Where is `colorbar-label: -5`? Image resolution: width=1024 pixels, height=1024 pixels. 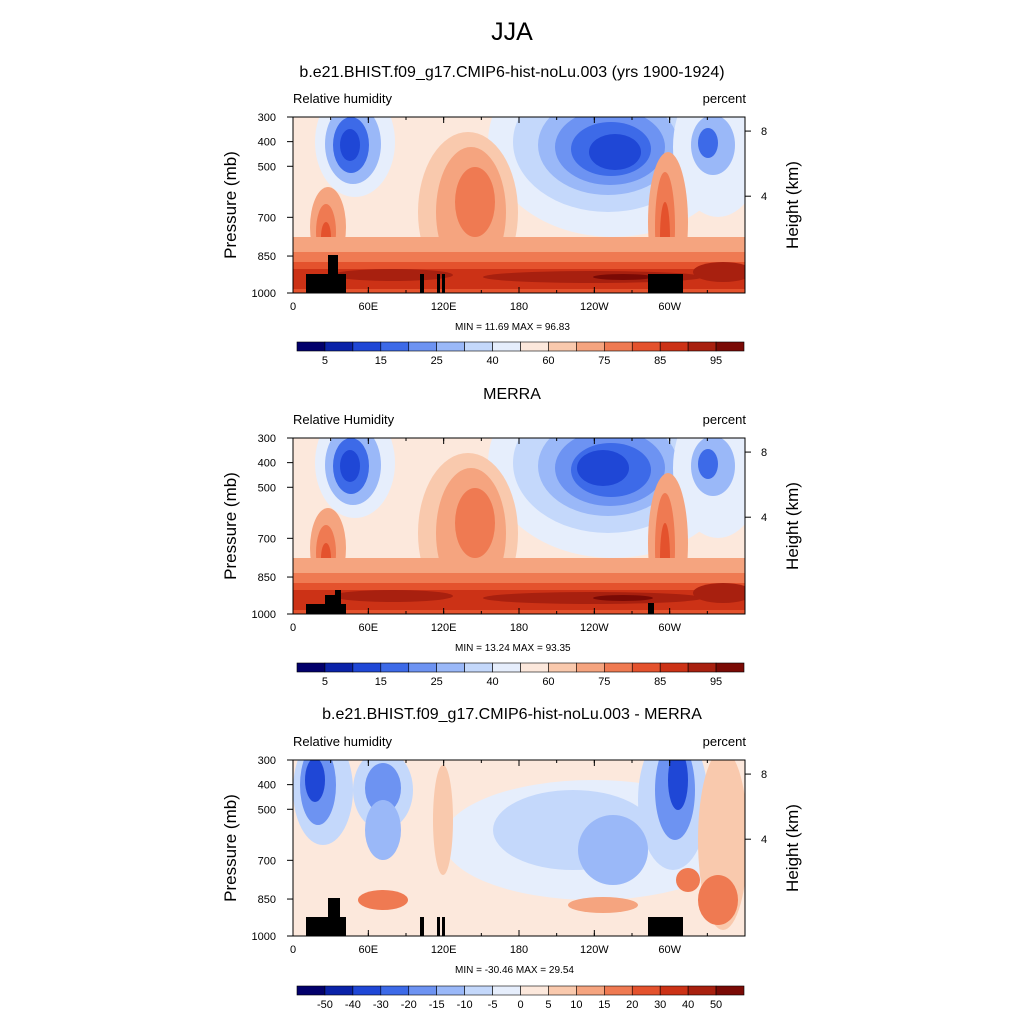
colorbar-label: -5 is located at coordinates (493, 1005).